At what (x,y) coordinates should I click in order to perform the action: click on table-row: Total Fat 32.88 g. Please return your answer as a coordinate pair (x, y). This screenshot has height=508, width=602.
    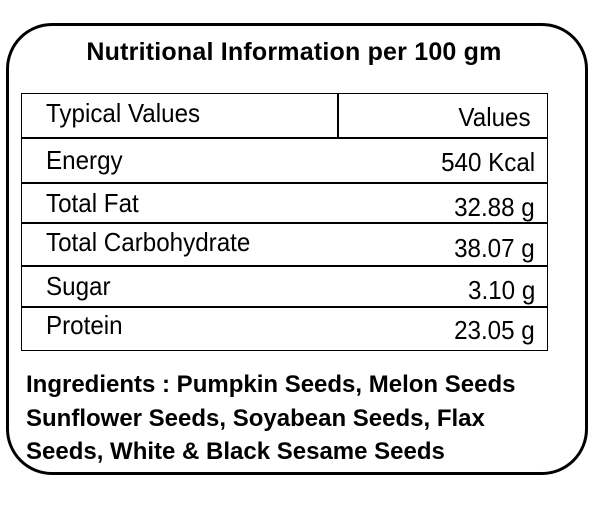
    Looking at the image, I should click on (284, 203).